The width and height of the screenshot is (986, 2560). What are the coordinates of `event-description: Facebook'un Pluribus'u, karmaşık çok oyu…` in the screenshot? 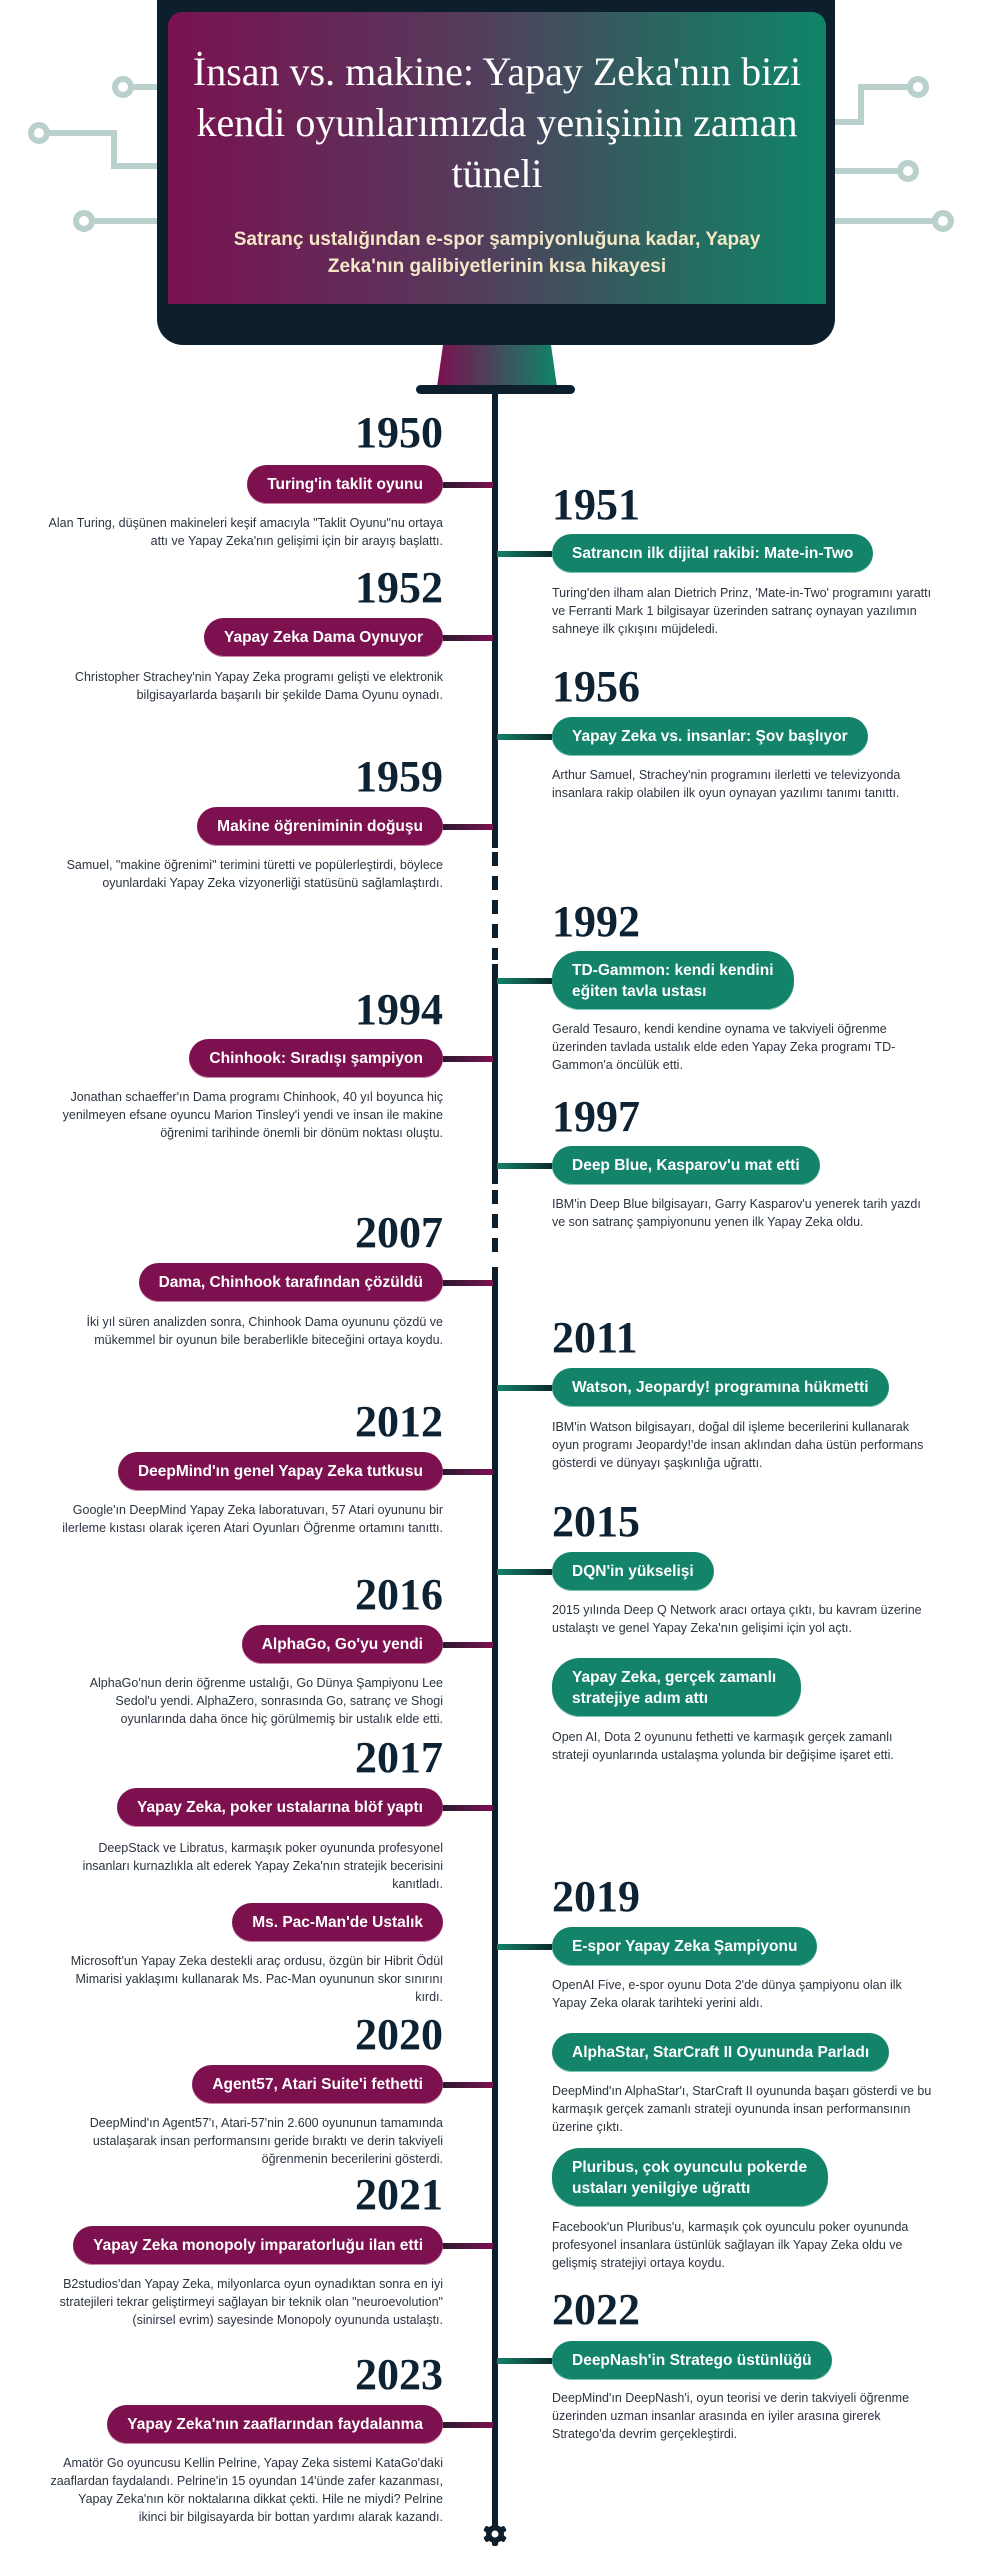 It's located at (730, 2245).